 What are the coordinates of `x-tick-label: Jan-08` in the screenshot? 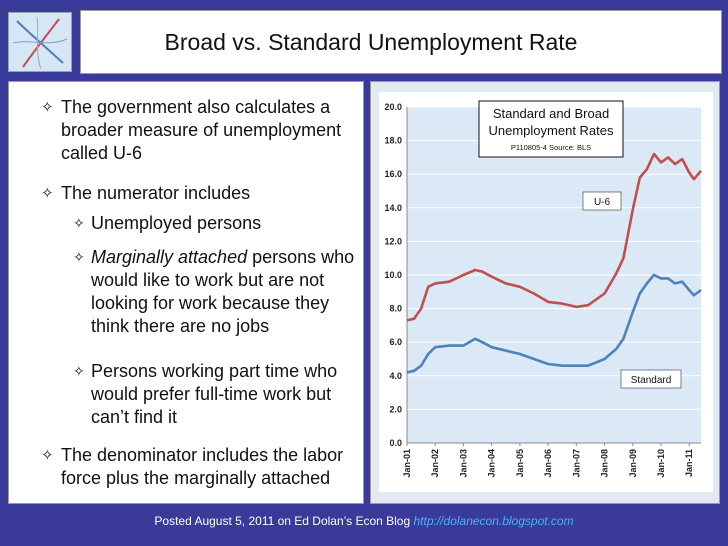 It's located at (605, 463).